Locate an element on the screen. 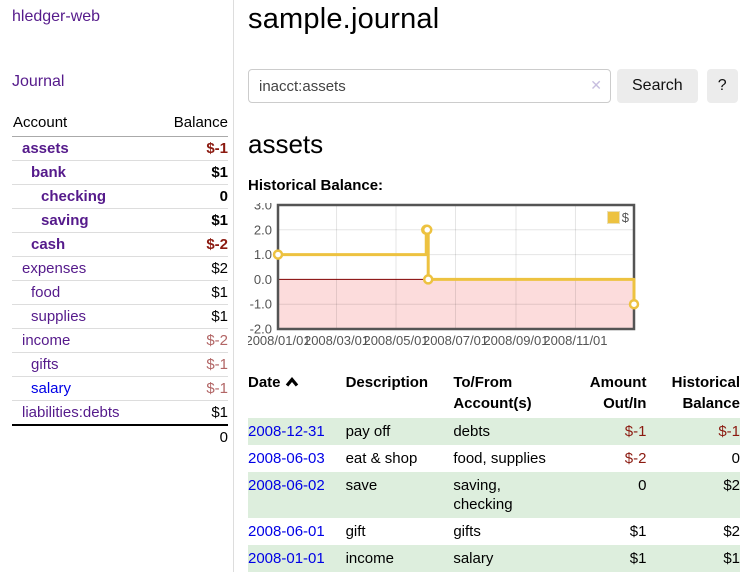 Image resolution: width=742 pixels, height=582 pixels. chart-legend: $ is located at coordinates (617, 217).